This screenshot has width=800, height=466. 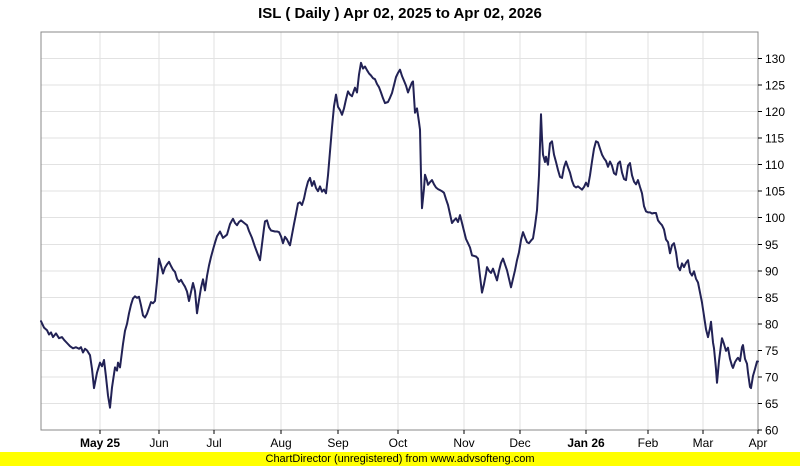 I want to click on x-axis-label: Nov, so click(x=463, y=443).